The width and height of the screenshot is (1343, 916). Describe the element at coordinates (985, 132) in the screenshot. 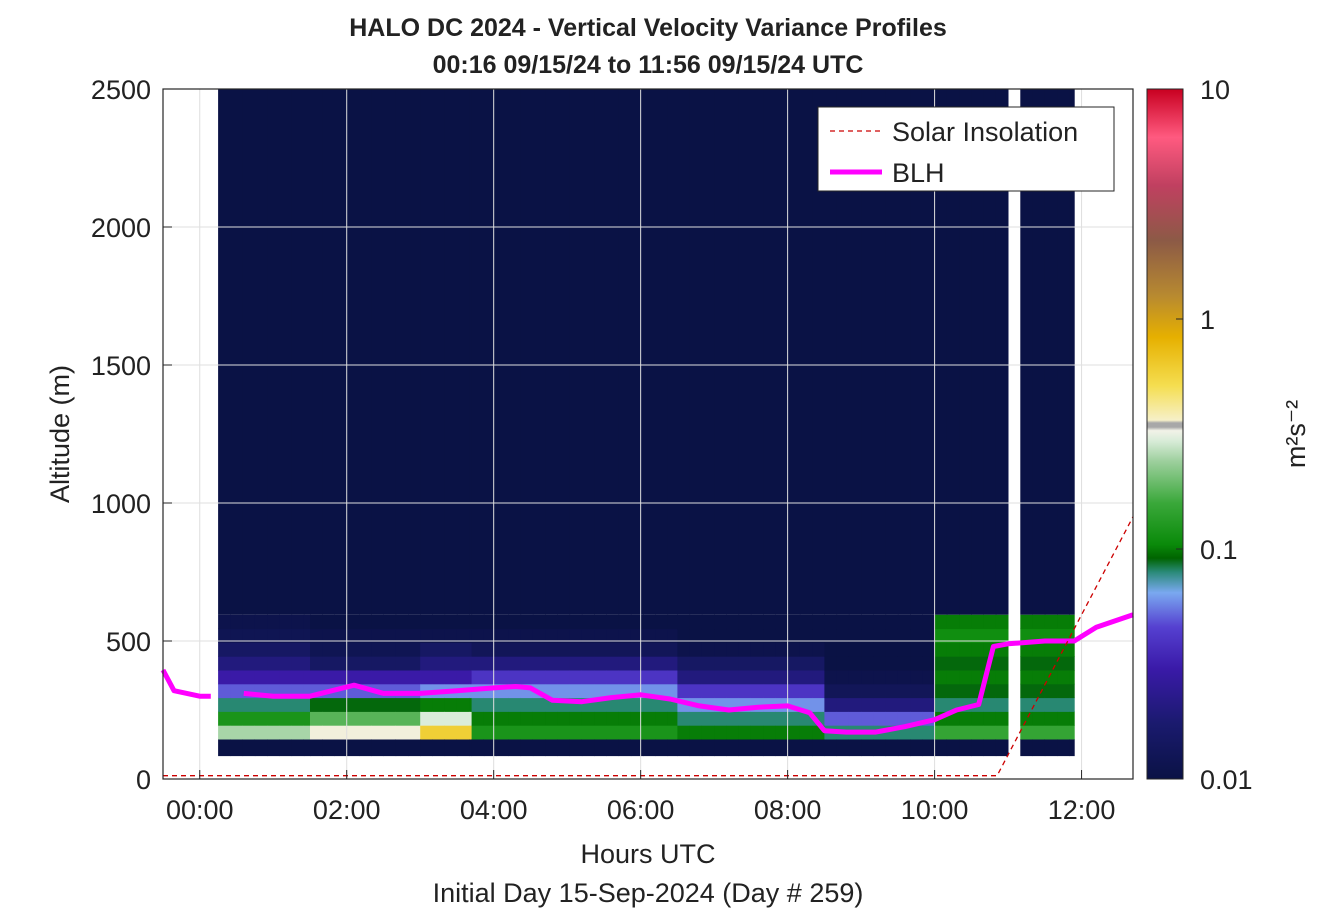

I see `legend-label-solar: Solar Insolation` at that location.